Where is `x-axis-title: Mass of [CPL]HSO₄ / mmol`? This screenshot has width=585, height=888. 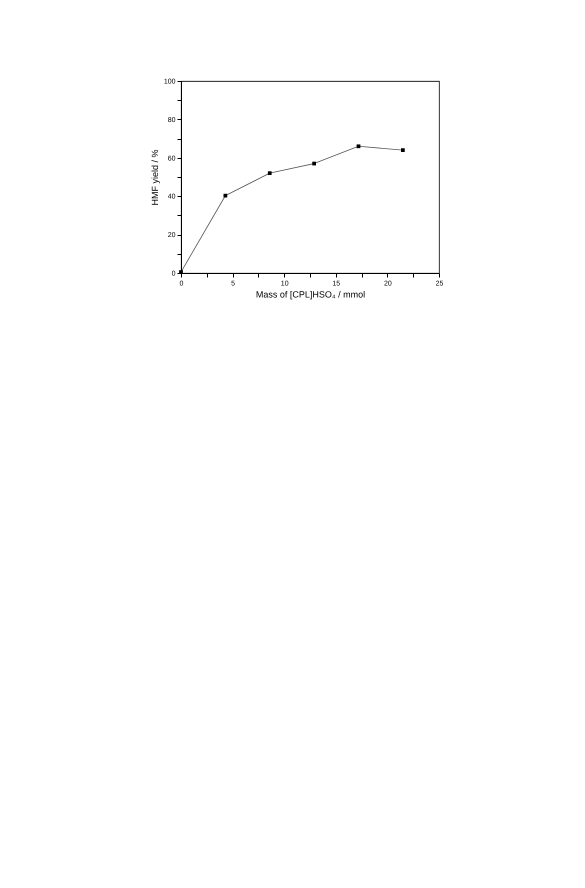 x-axis-title: Mass of [CPL]HSO₄ / mmol is located at coordinates (311, 295).